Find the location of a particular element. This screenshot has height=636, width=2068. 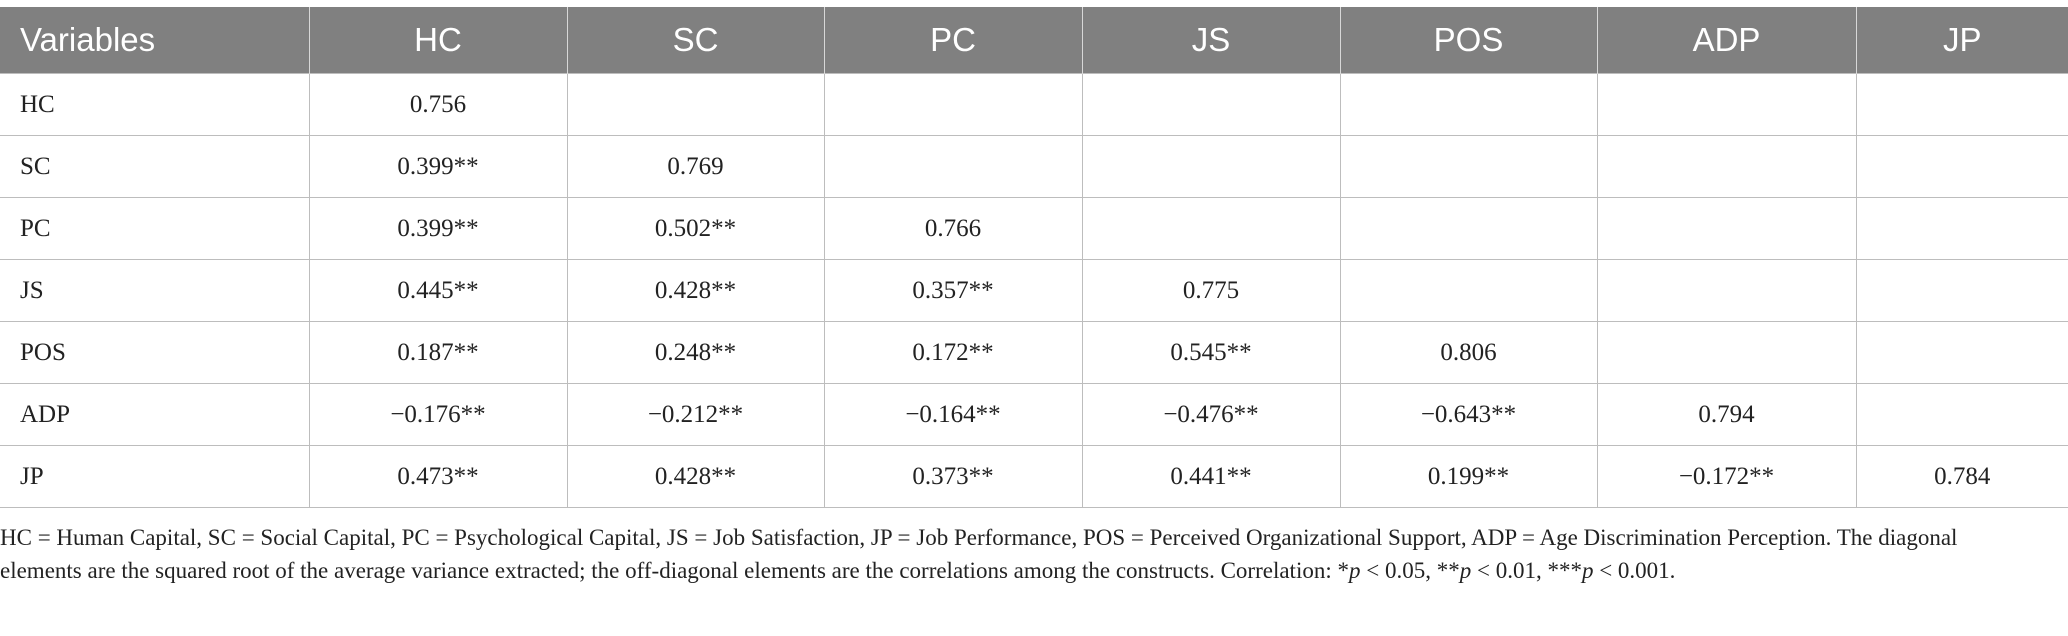

cell: −0.172** is located at coordinates (1726, 476).